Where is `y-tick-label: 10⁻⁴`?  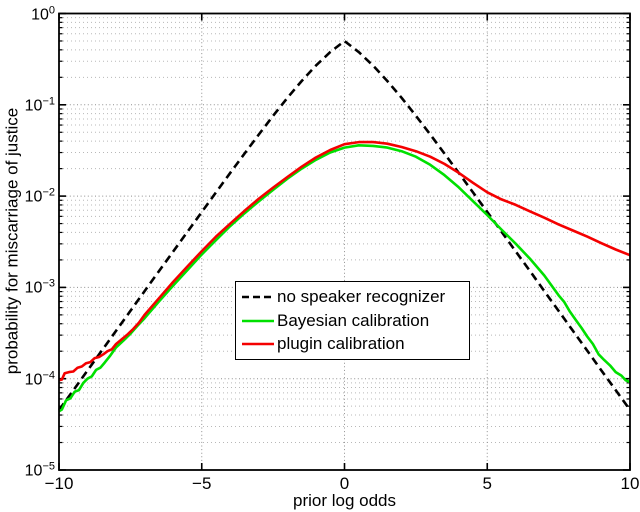
y-tick-label: 10⁻⁴ is located at coordinates (39, 379).